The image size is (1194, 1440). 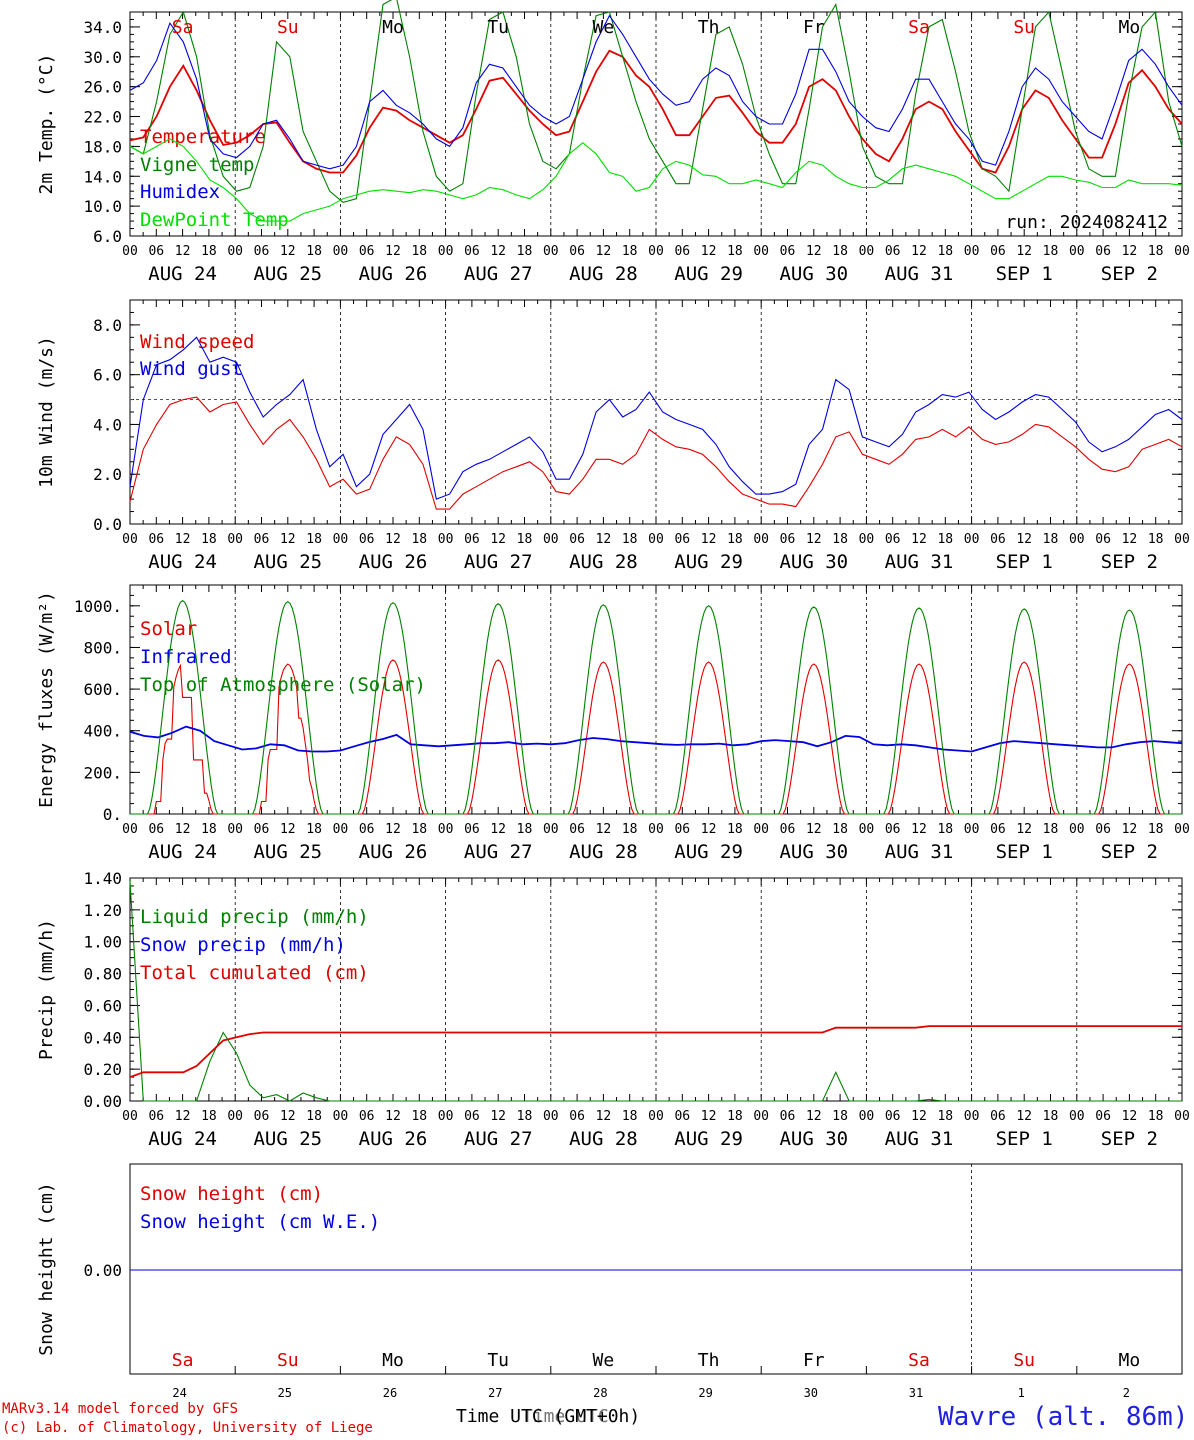 I want to click on weekday-label-top: Mo, so click(x=393, y=27).